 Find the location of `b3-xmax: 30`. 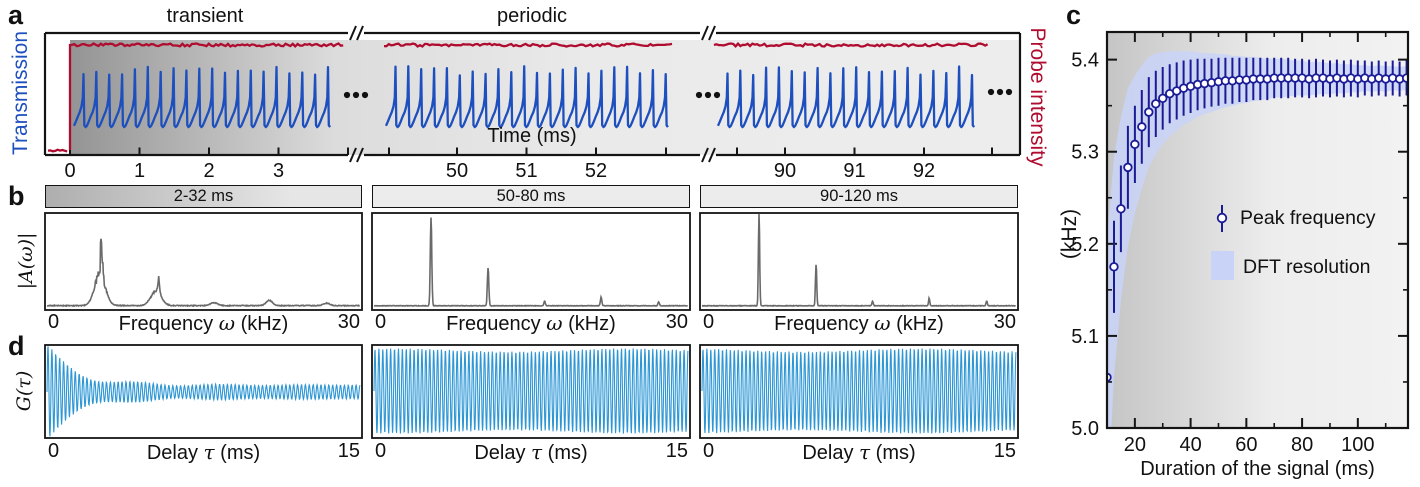

b3-xmax: 30 is located at coordinates (1004, 322).